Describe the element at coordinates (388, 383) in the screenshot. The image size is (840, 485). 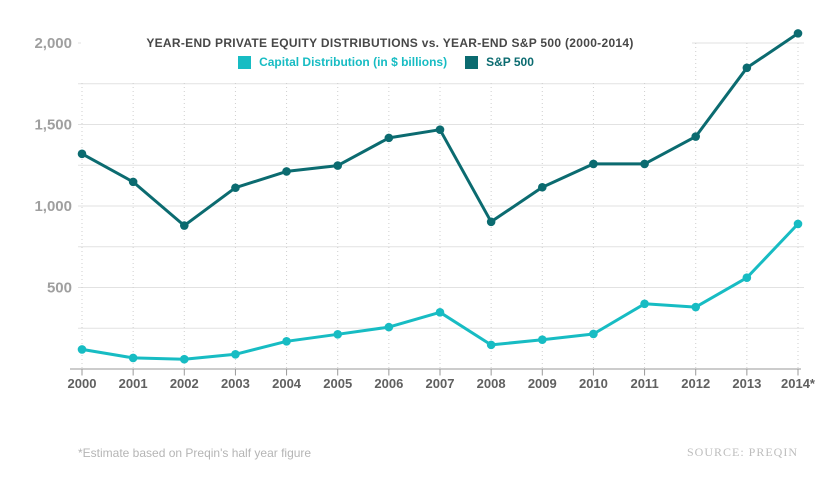
I see `x-axis-label: 2006` at that location.